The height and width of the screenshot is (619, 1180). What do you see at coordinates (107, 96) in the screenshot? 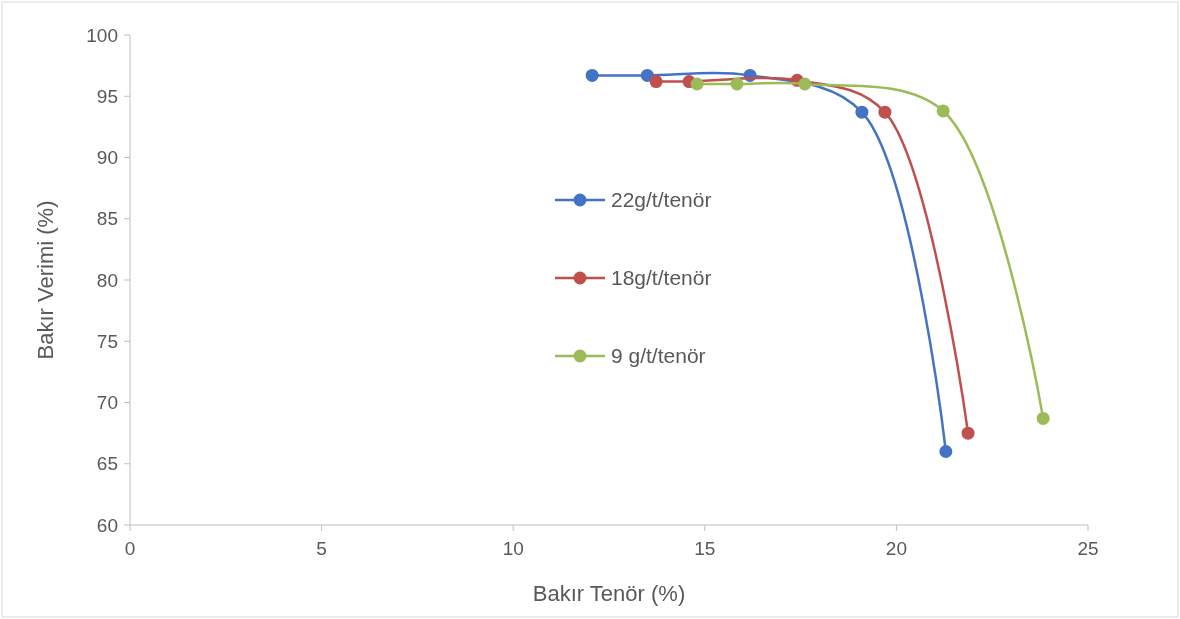
I see `y-tick-label: 95` at bounding box center [107, 96].